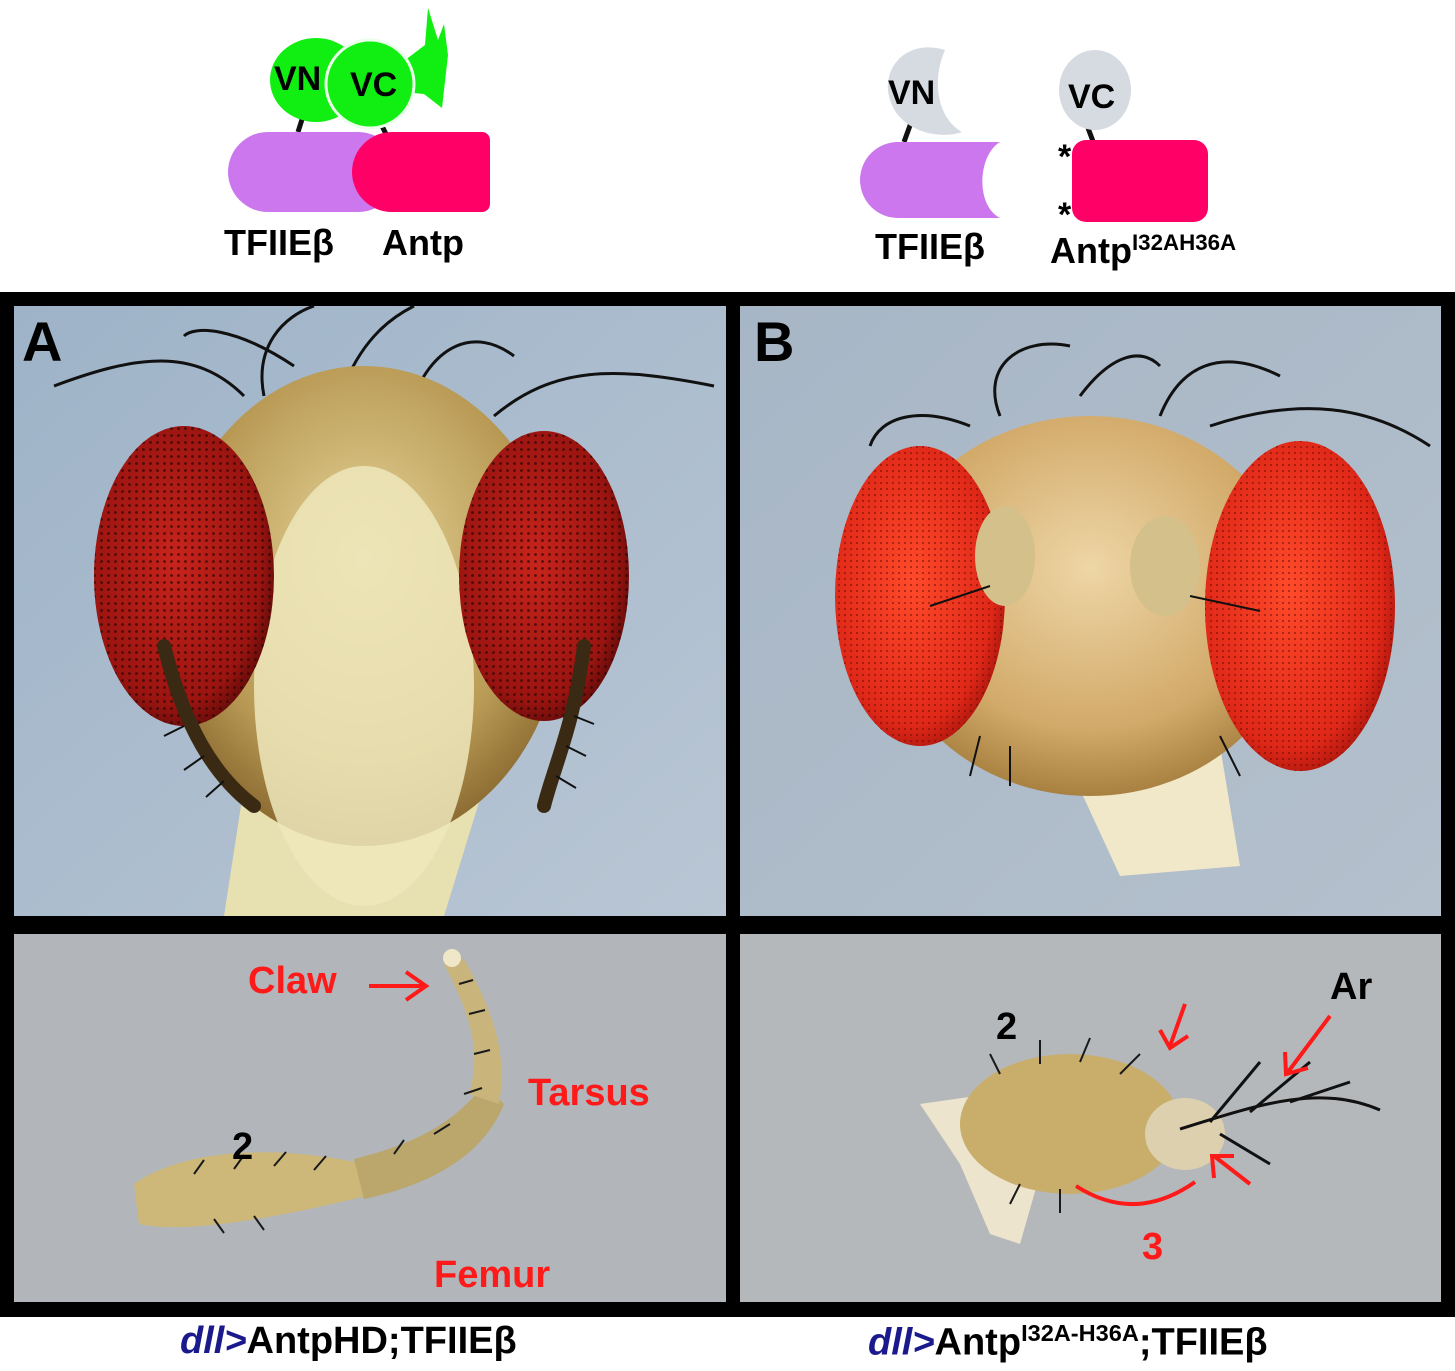 The width and height of the screenshot is (1455, 1371). I want to click on caption-right-sup: I32A-H36A, so click(1080, 1333).